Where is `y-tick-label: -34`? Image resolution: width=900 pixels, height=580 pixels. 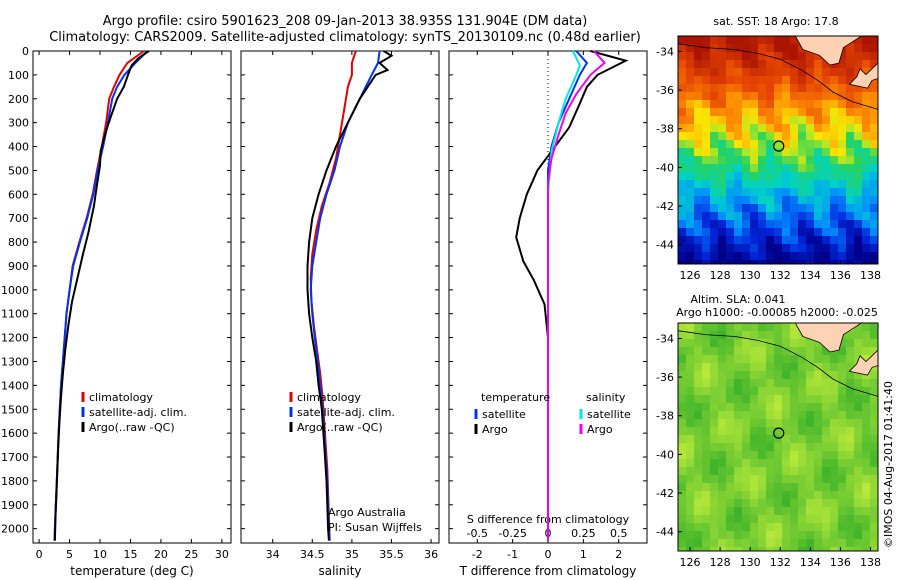 y-tick-label: -34 is located at coordinates (665, 51).